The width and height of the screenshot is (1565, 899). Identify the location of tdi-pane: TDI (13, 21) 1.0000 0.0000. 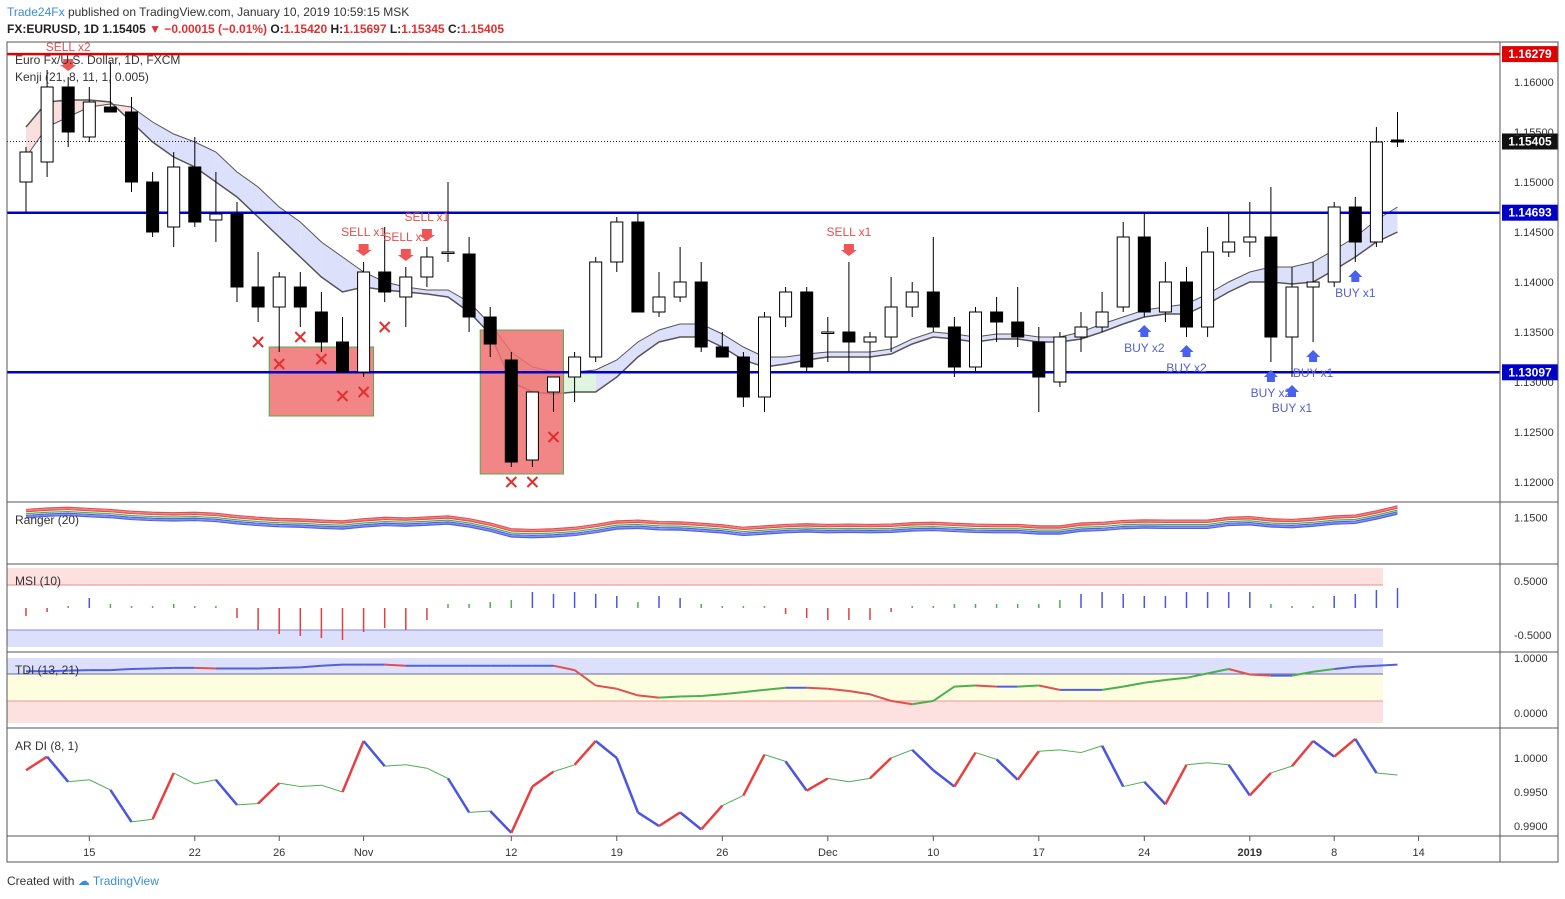
(777, 688).